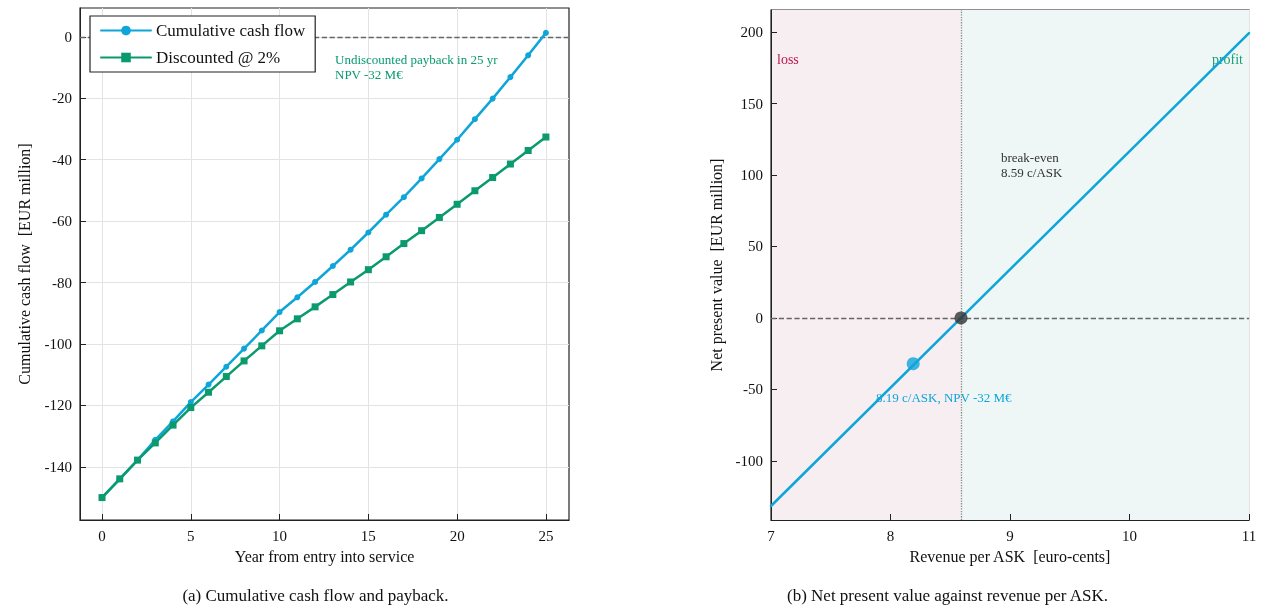  Describe the element at coordinates (218, 57) in the screenshot. I see `legend-label: Discounted @ 2%` at that location.